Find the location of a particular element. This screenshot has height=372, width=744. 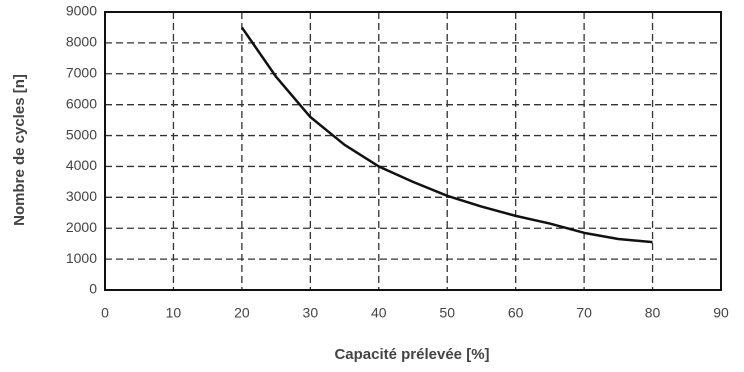

y-tick-label: 9000 is located at coordinates (81, 11).